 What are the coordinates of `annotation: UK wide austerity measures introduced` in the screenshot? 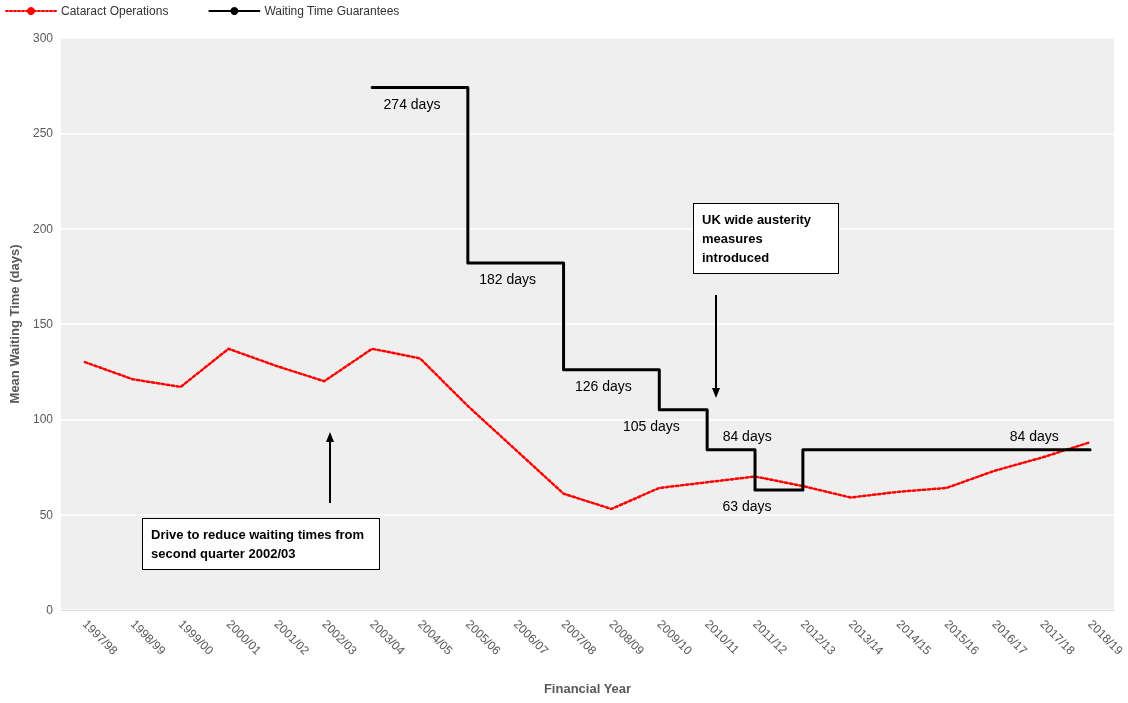 It's located at (766, 238).